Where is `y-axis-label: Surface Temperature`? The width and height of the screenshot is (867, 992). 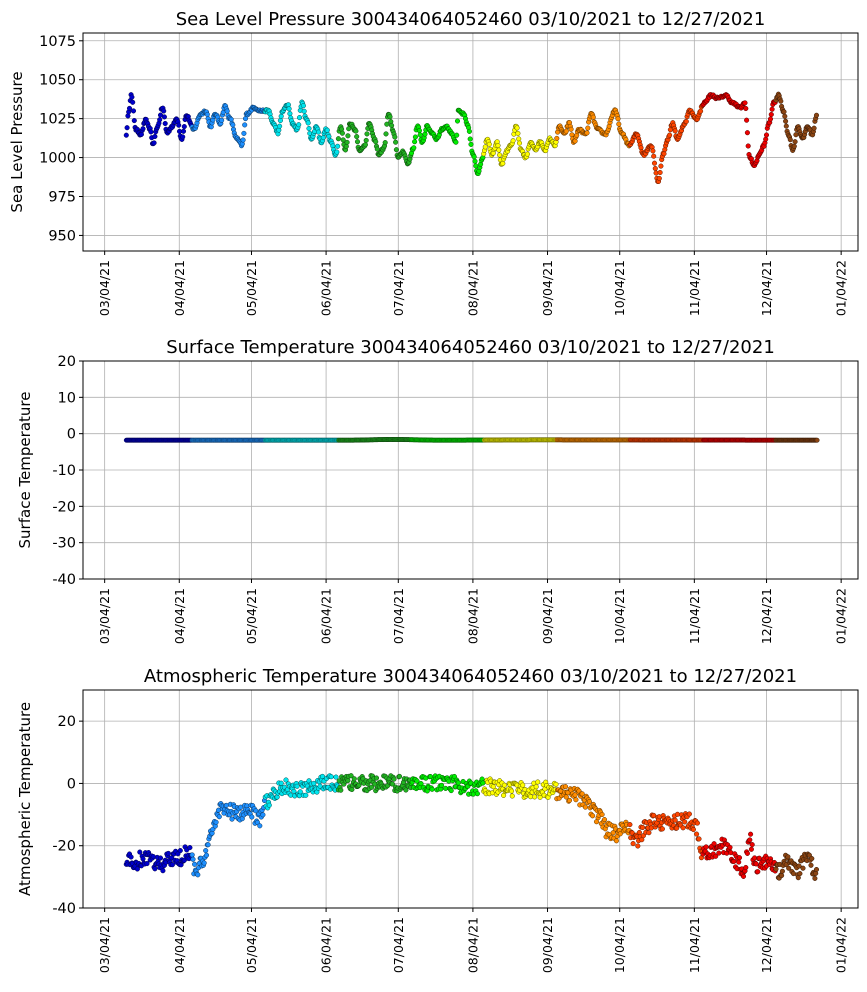
y-axis-label: Surface Temperature is located at coordinates (25, 470).